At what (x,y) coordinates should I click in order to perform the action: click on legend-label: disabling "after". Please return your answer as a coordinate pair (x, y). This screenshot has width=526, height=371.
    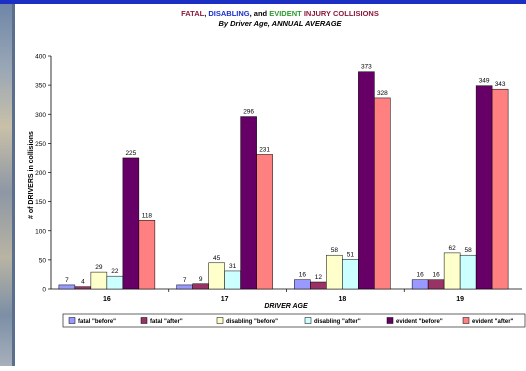
    Looking at the image, I should click on (337, 322).